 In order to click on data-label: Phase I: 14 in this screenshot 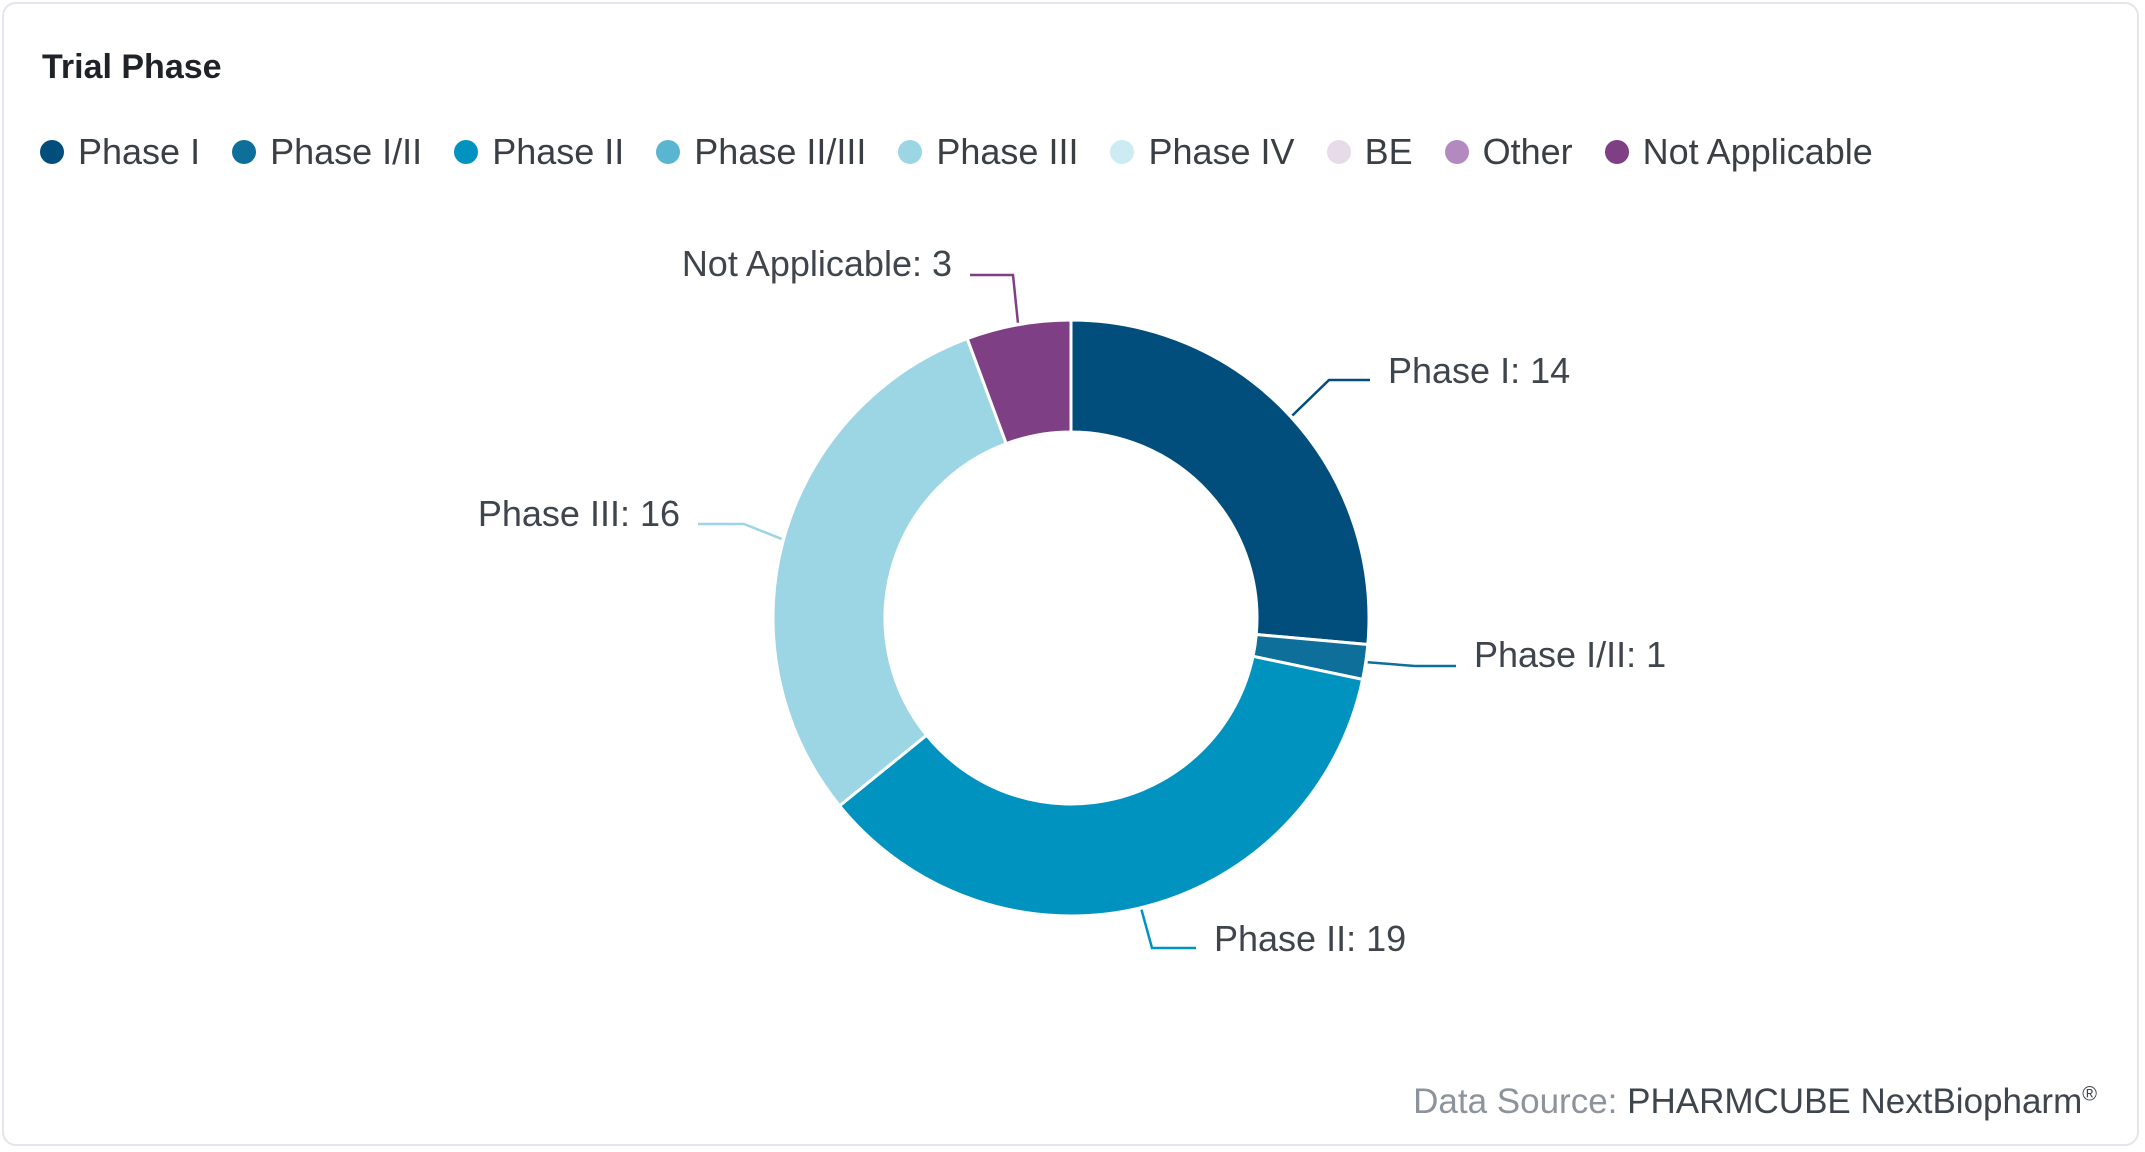, I will do `click(1479, 370)`.